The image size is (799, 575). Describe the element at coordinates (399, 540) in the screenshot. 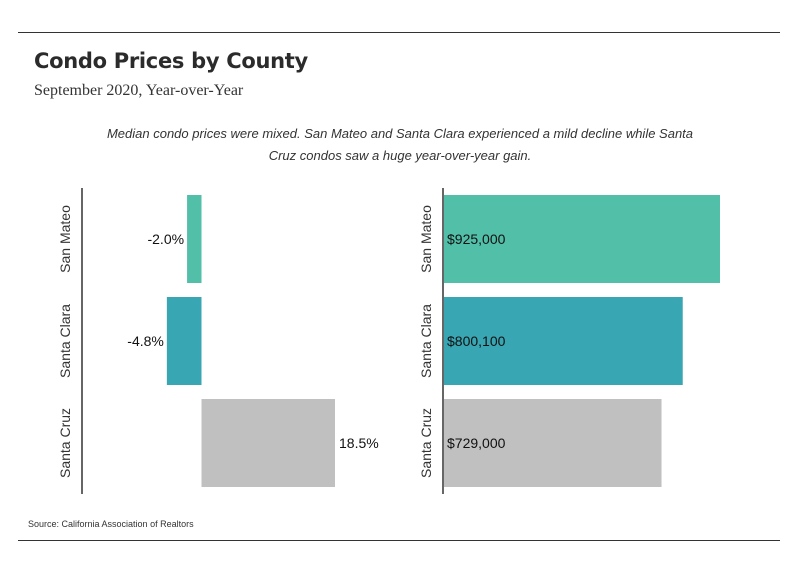

I see `bottom-rule` at that location.